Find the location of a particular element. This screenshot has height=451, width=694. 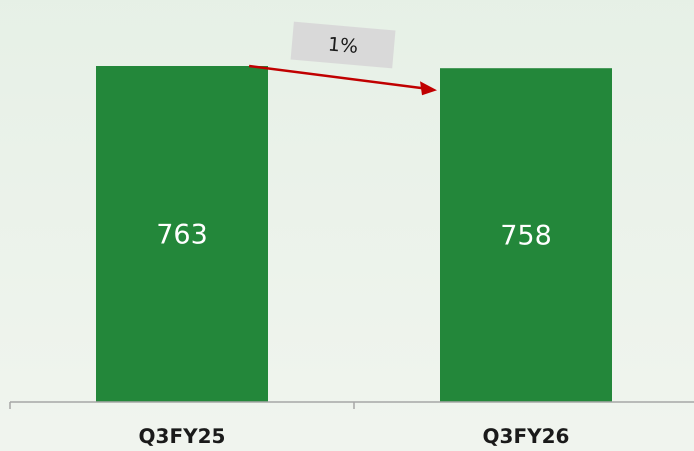

data-label: 763 is located at coordinates (182, 234).